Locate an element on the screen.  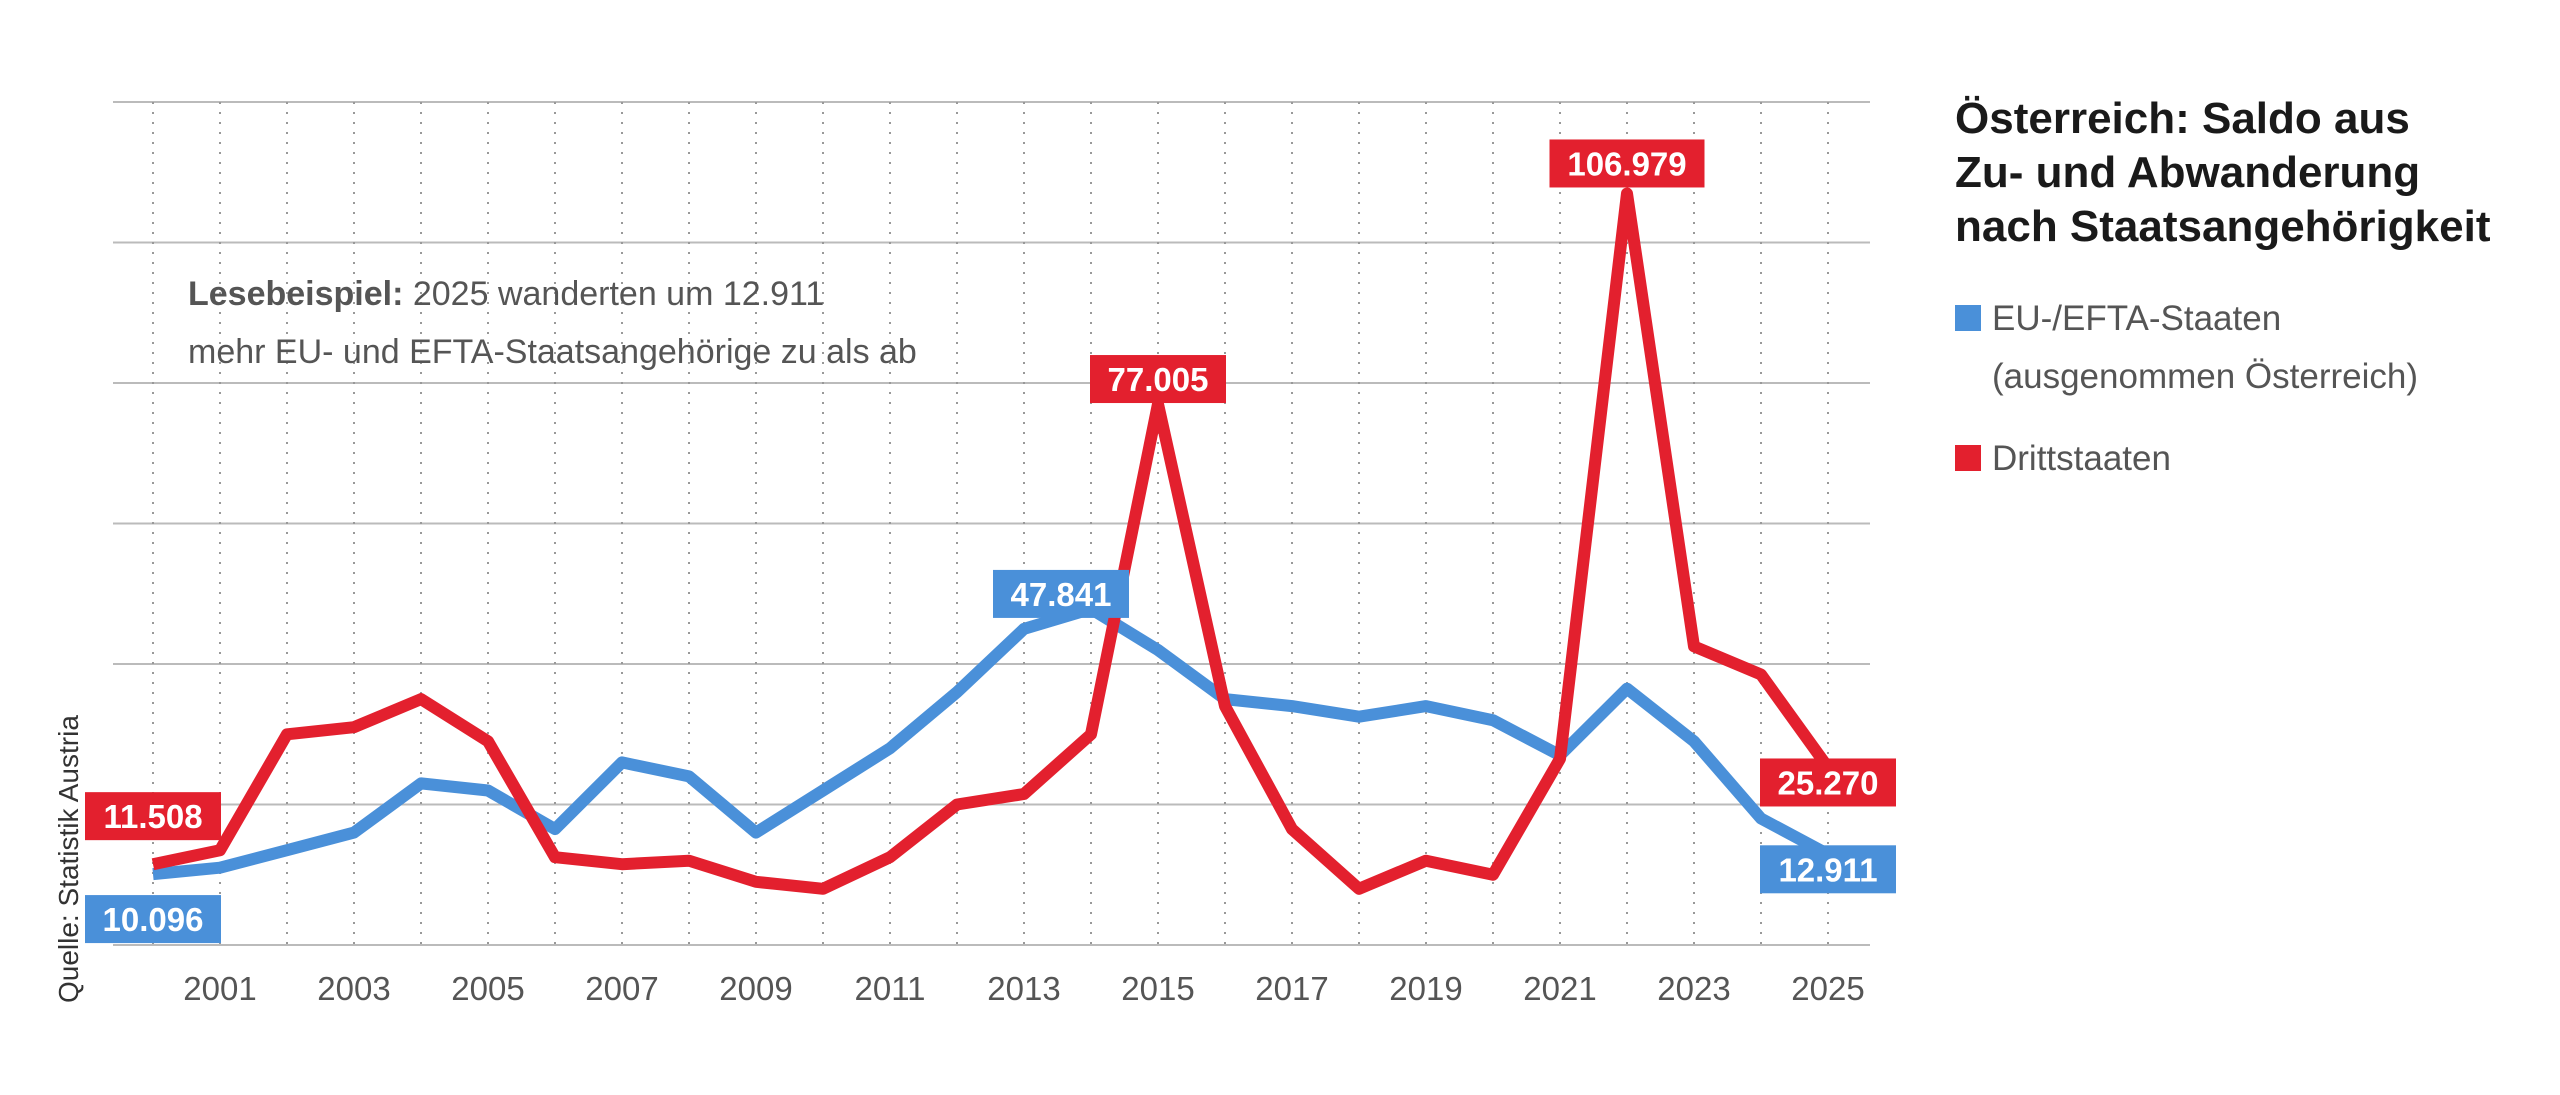
data-label-text: 47.841 is located at coordinates (1061, 594).